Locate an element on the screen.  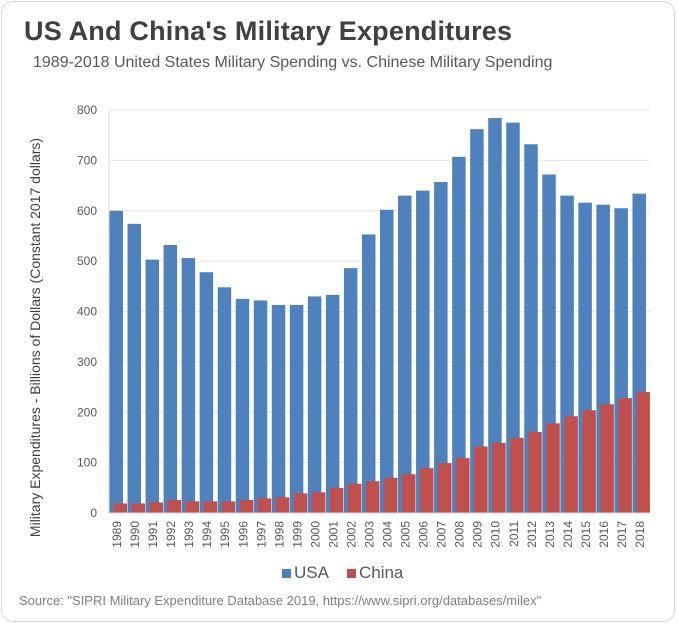
bar-usa-2000 is located at coordinates (314, 404).